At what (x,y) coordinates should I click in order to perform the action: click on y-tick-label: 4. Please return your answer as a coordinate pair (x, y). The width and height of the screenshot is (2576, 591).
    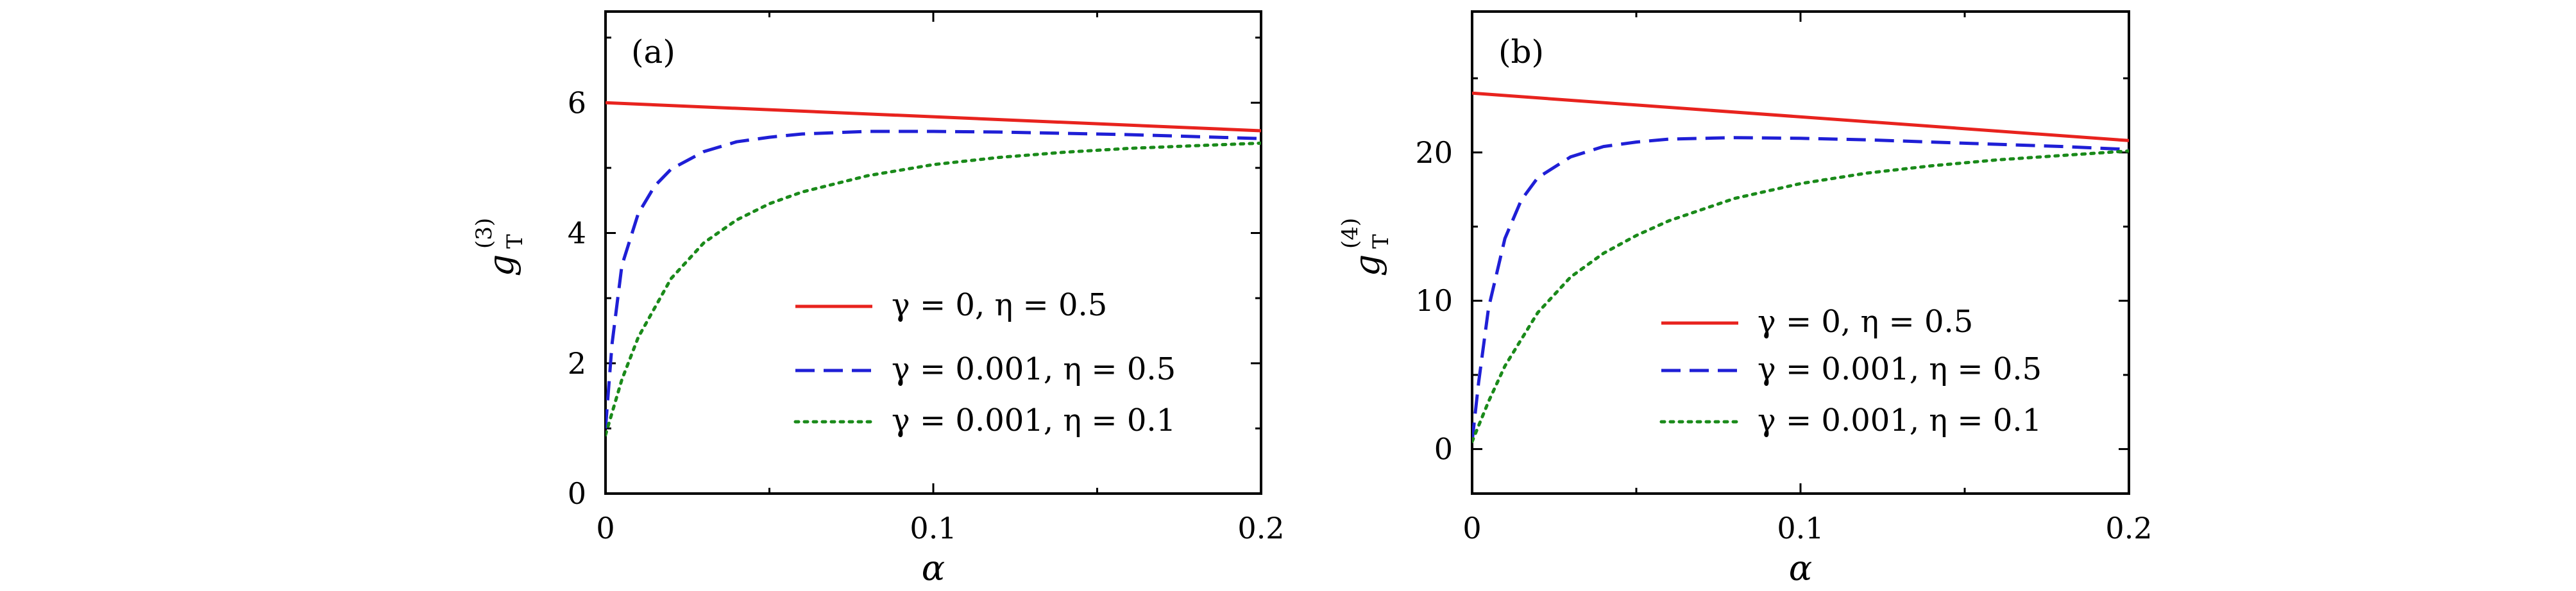
    Looking at the image, I should click on (577, 234).